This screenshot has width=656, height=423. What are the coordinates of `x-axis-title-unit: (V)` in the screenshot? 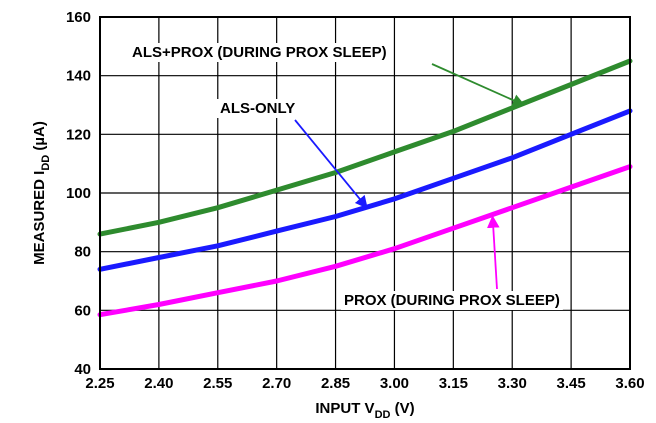 It's located at (402, 408).